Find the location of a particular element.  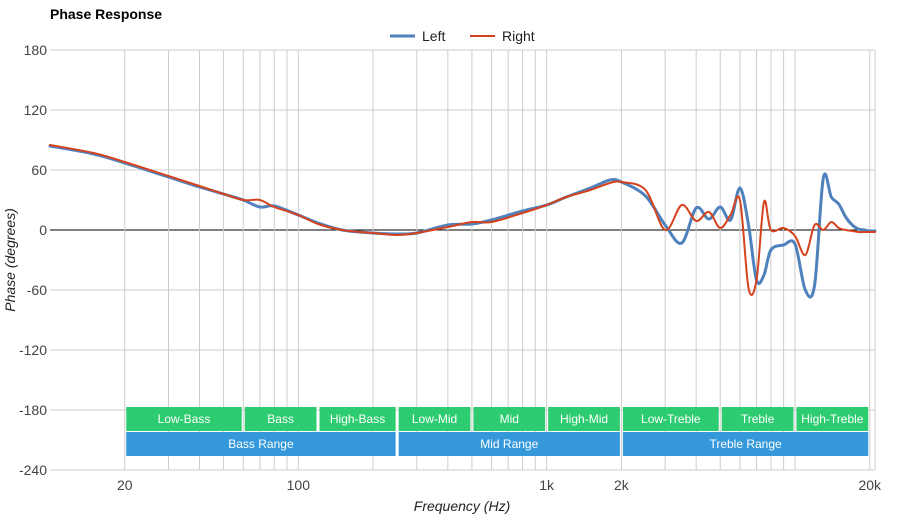

band-label: High-Bass is located at coordinates (357, 419).